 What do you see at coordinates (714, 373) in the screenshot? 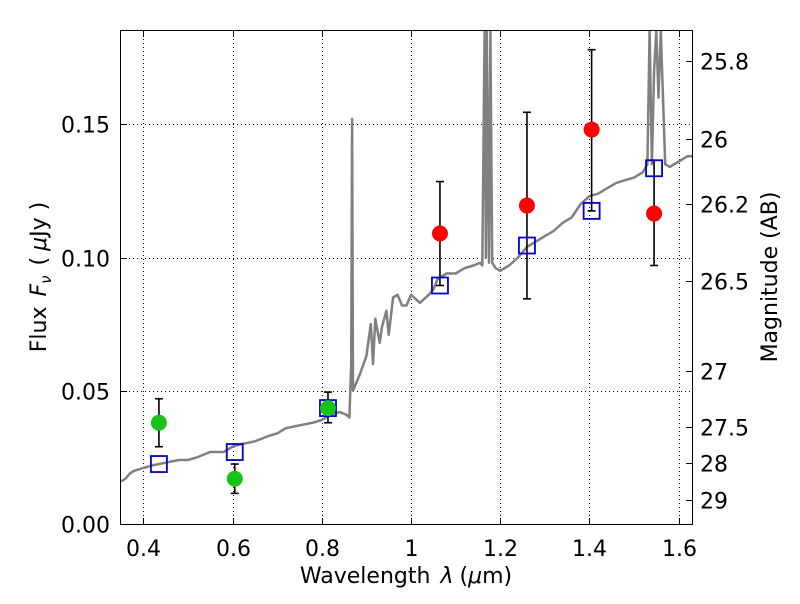
I see `mag-tick-label: 27` at bounding box center [714, 373].